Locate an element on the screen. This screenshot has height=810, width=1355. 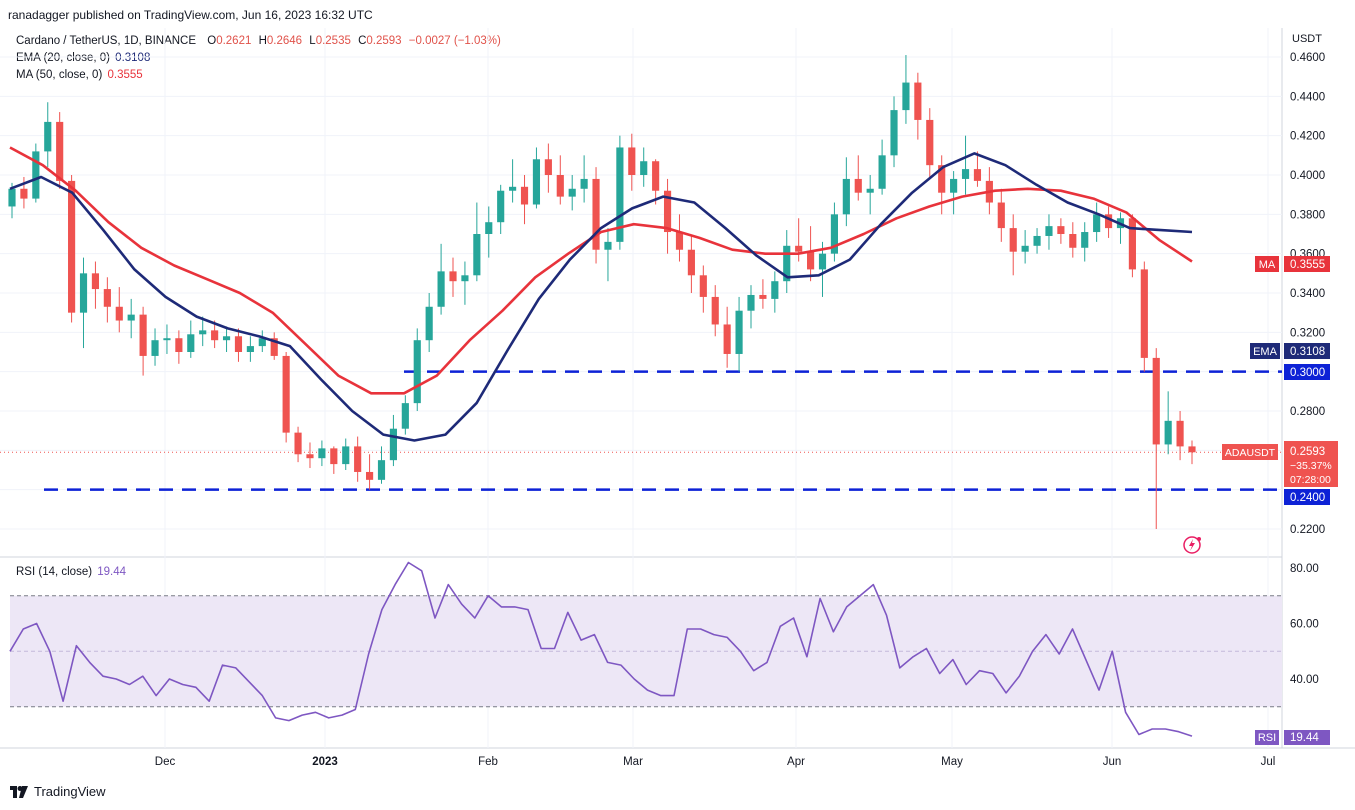
time-tick-label: Feb is located at coordinates (488, 762).